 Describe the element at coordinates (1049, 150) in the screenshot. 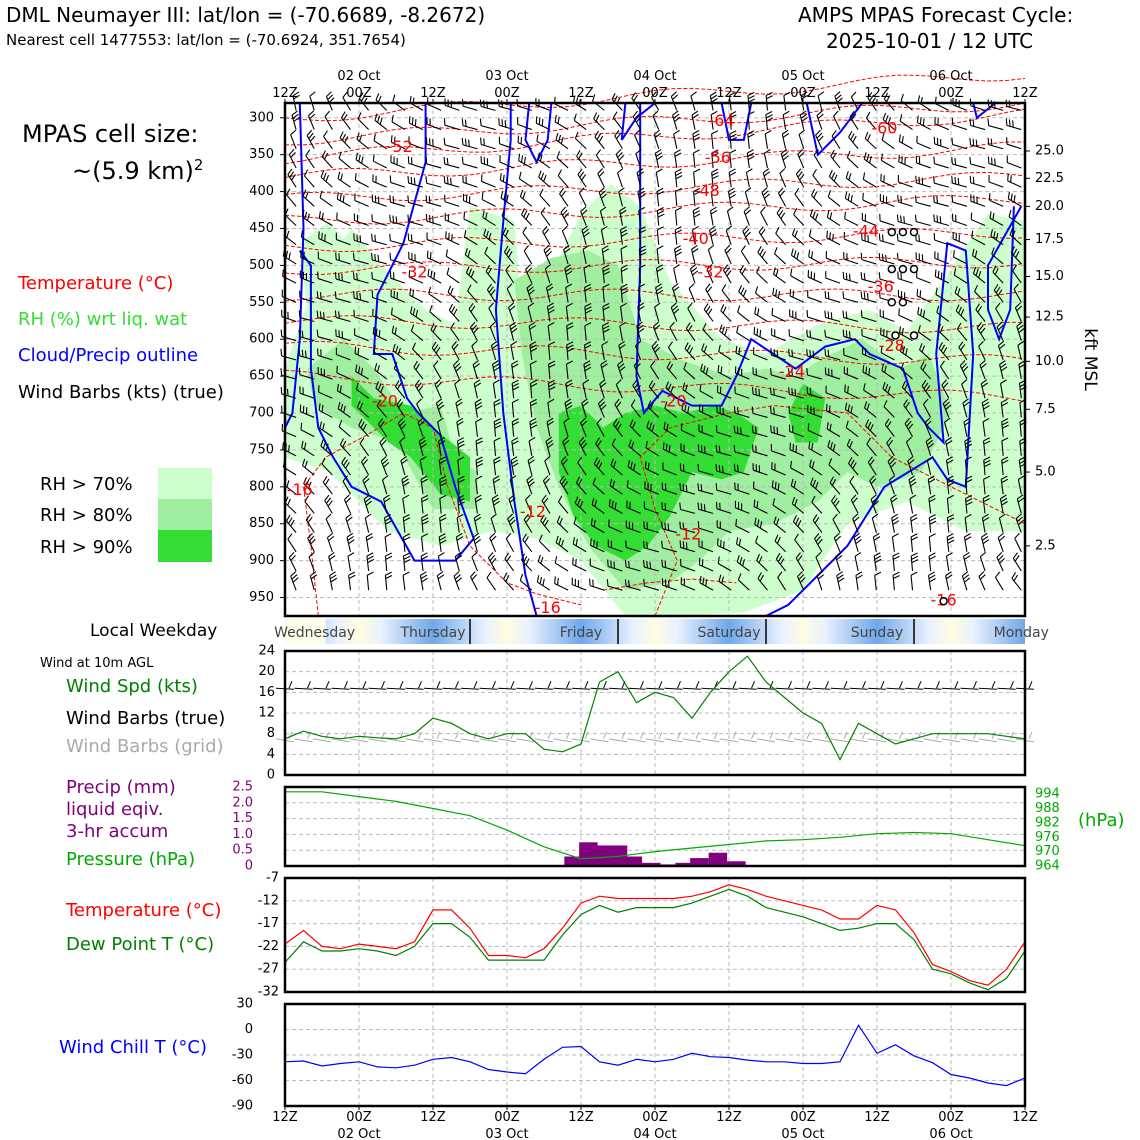

I see `kft-tick-label: 25.0` at that location.